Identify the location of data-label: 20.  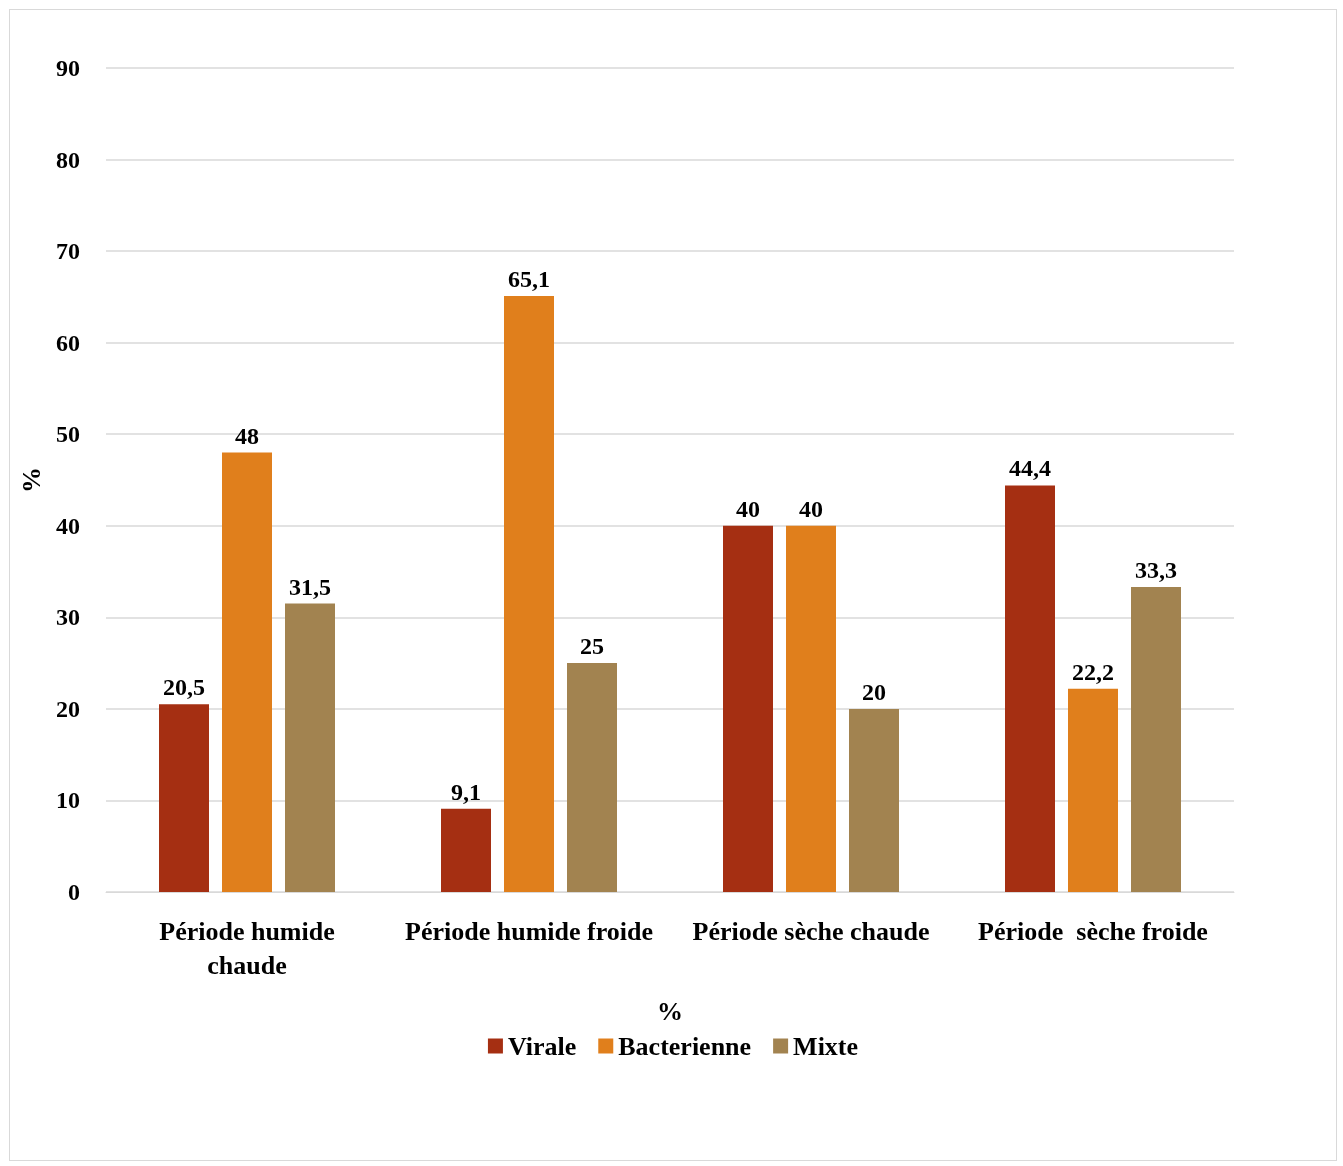
(874, 691).